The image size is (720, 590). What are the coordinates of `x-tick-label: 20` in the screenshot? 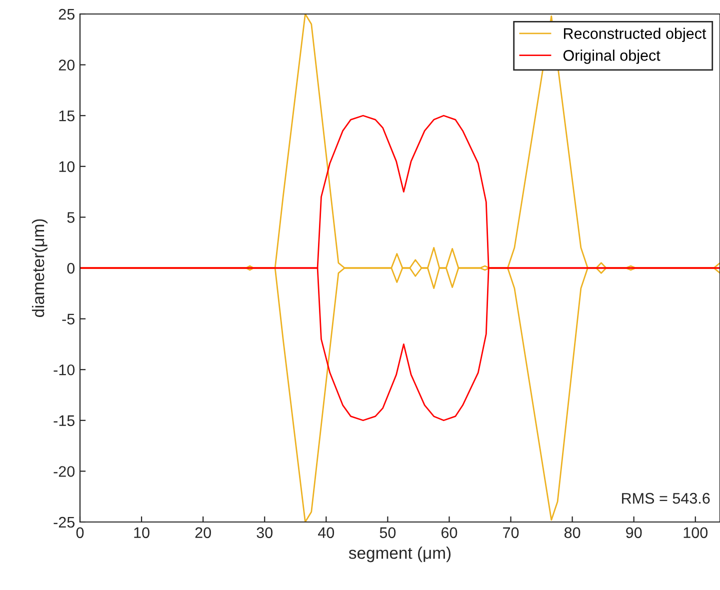 It's located at (203, 532).